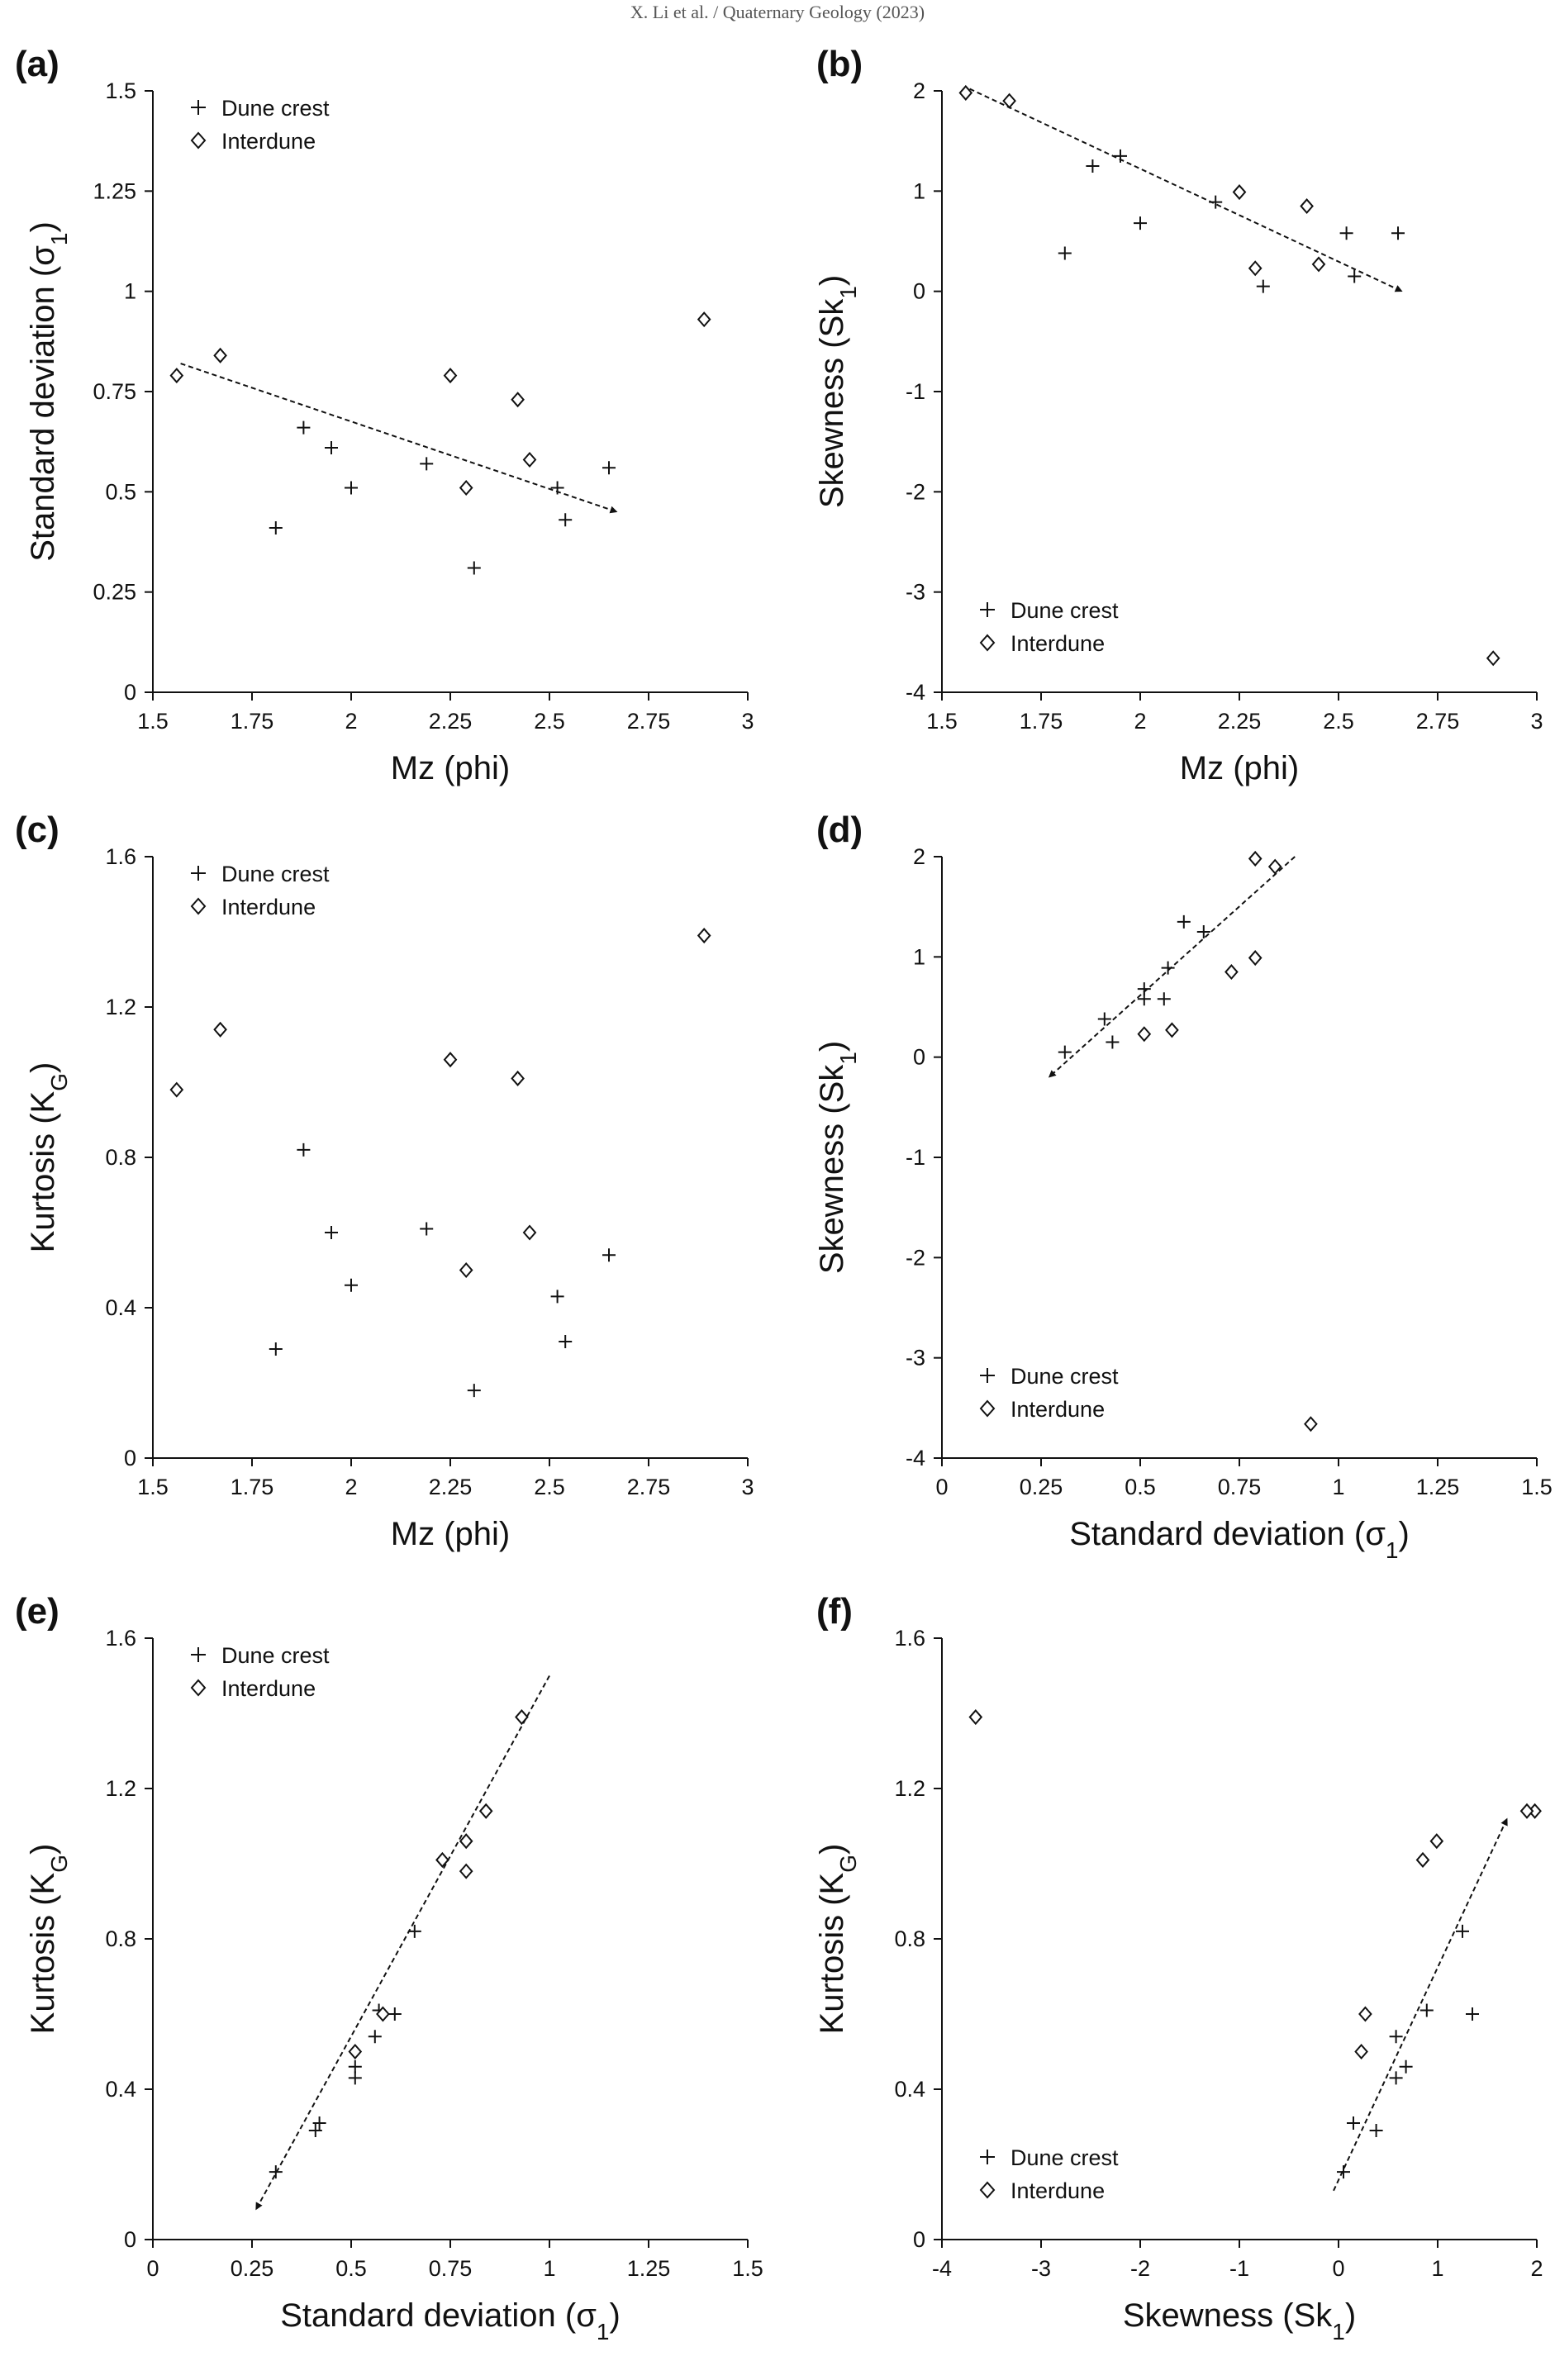  What do you see at coordinates (1041, 1487) in the screenshot?
I see `x-tick-label: 0.25` at bounding box center [1041, 1487].